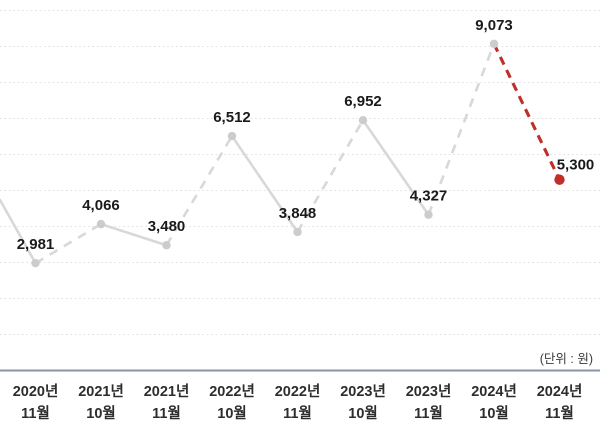  Describe the element at coordinates (363, 101) in the screenshot. I see `data-value-label: 6,952` at that location.